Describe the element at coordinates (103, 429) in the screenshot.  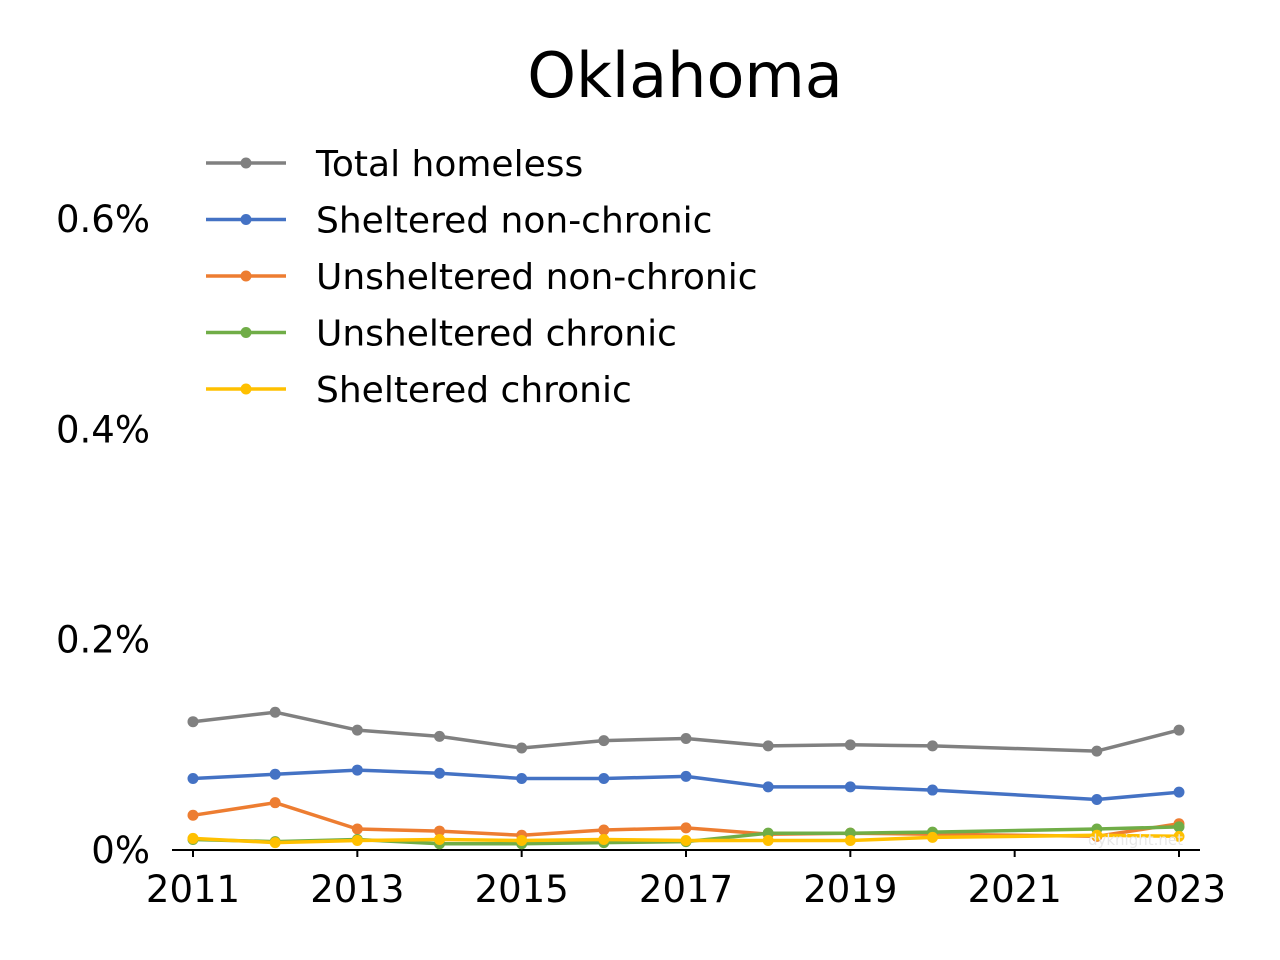
I see `y-tick-label: 0.4%` at that location.